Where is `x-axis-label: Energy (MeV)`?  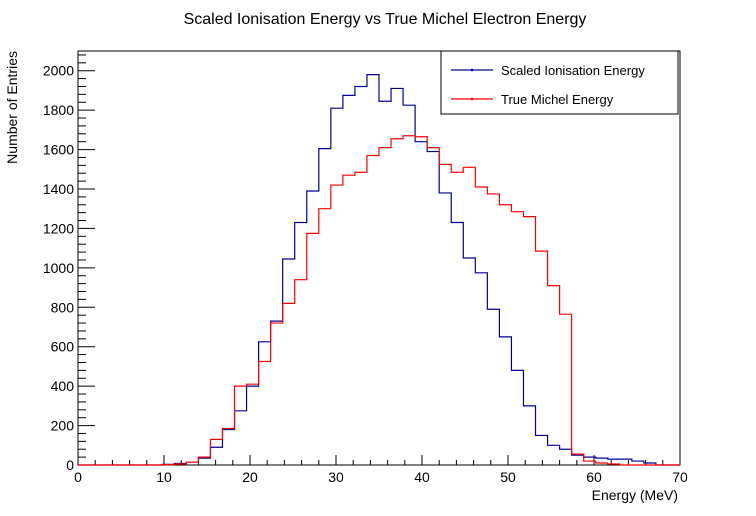 x-axis-label: Energy (MeV) is located at coordinates (635, 495).